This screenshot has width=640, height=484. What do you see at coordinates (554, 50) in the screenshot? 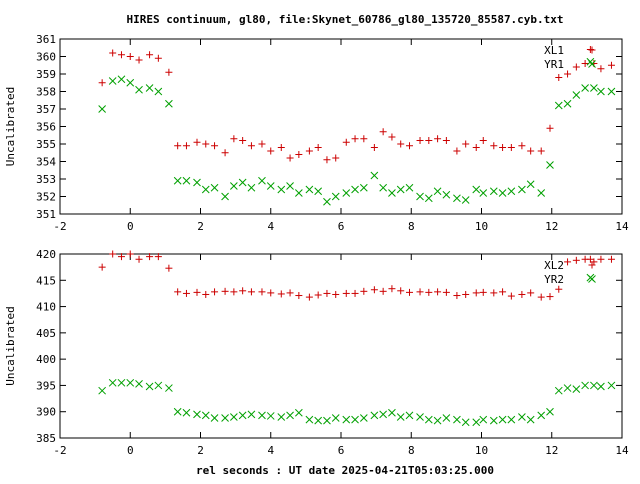
I see `legend-label: XL1` at bounding box center [554, 50].